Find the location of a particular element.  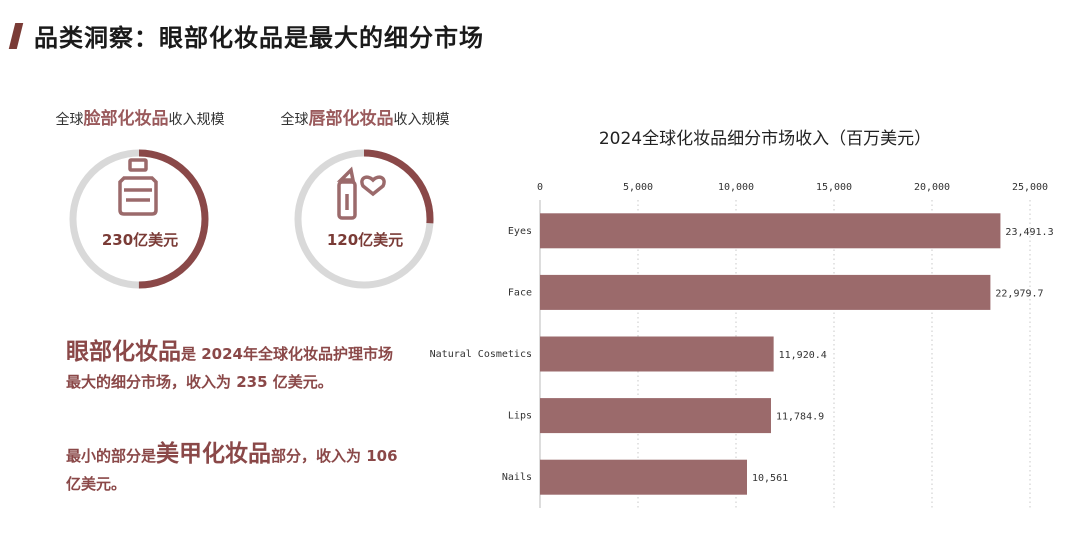

data-label: 11,784.9 is located at coordinates (800, 417).